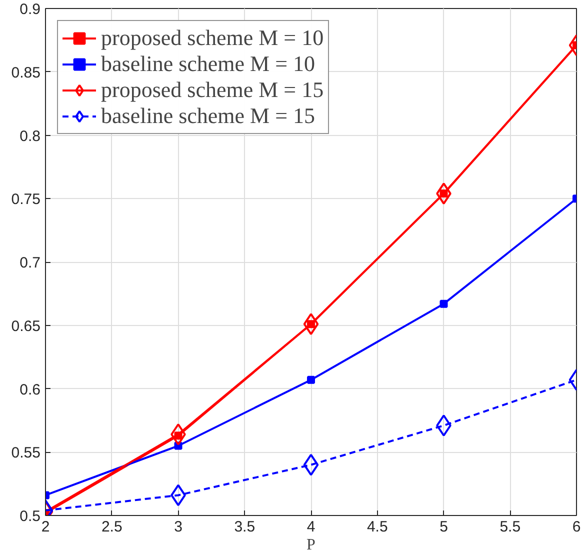 Image resolution: width=584 pixels, height=556 pixels. What do you see at coordinates (576, 527) in the screenshot?
I see `x-tick-label: 6` at bounding box center [576, 527].